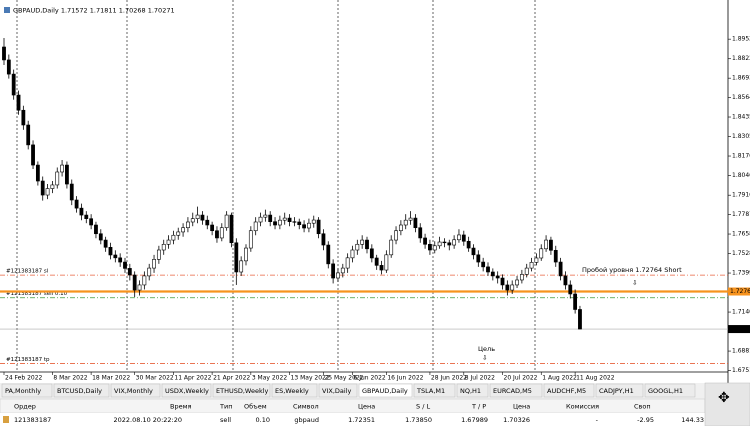 The image size is (750, 426). Describe the element at coordinates (740, 291) in the screenshot. I see `level-box-label: 1.7276` at that location.